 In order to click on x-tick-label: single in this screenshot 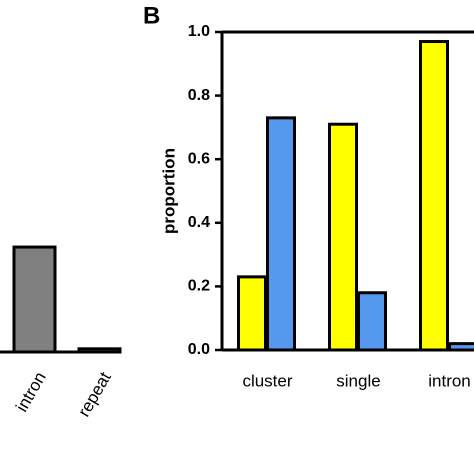, I will do `click(358, 380)`.